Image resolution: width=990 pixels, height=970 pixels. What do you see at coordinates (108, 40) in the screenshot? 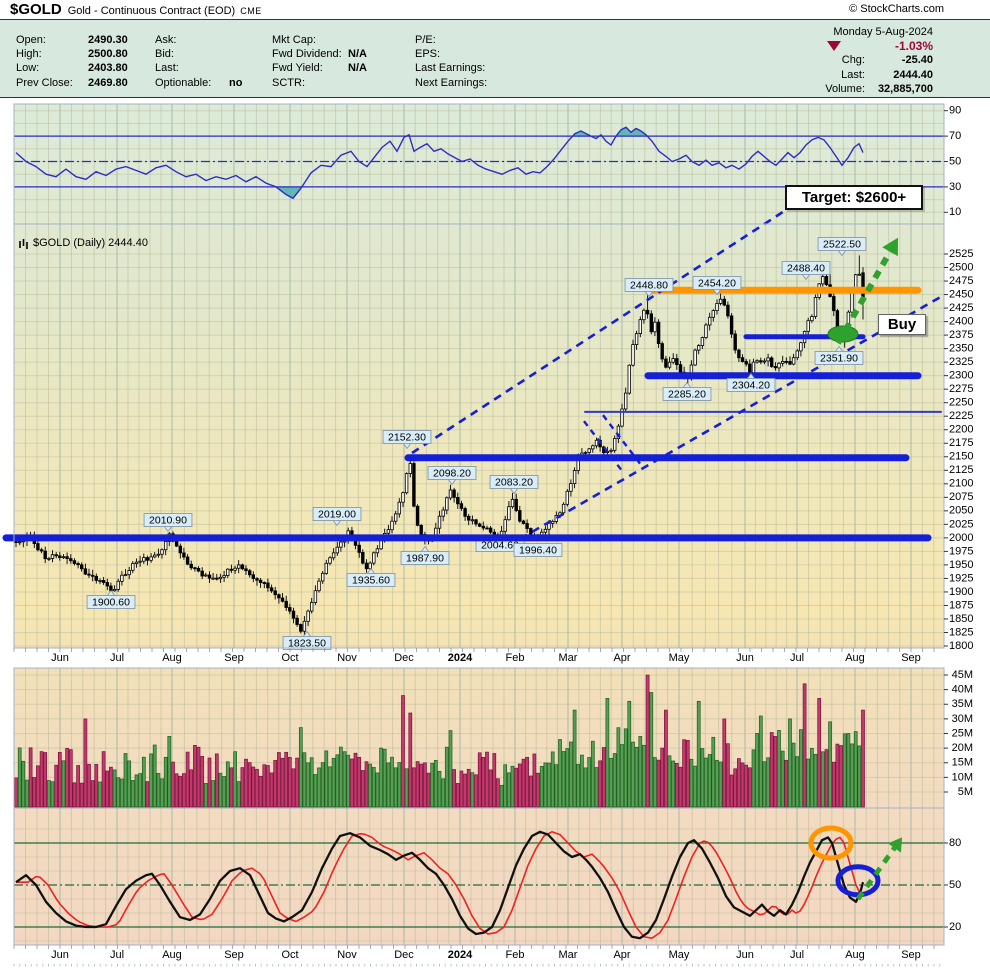
I see `quote-field-value: 2490.30` at bounding box center [108, 40].